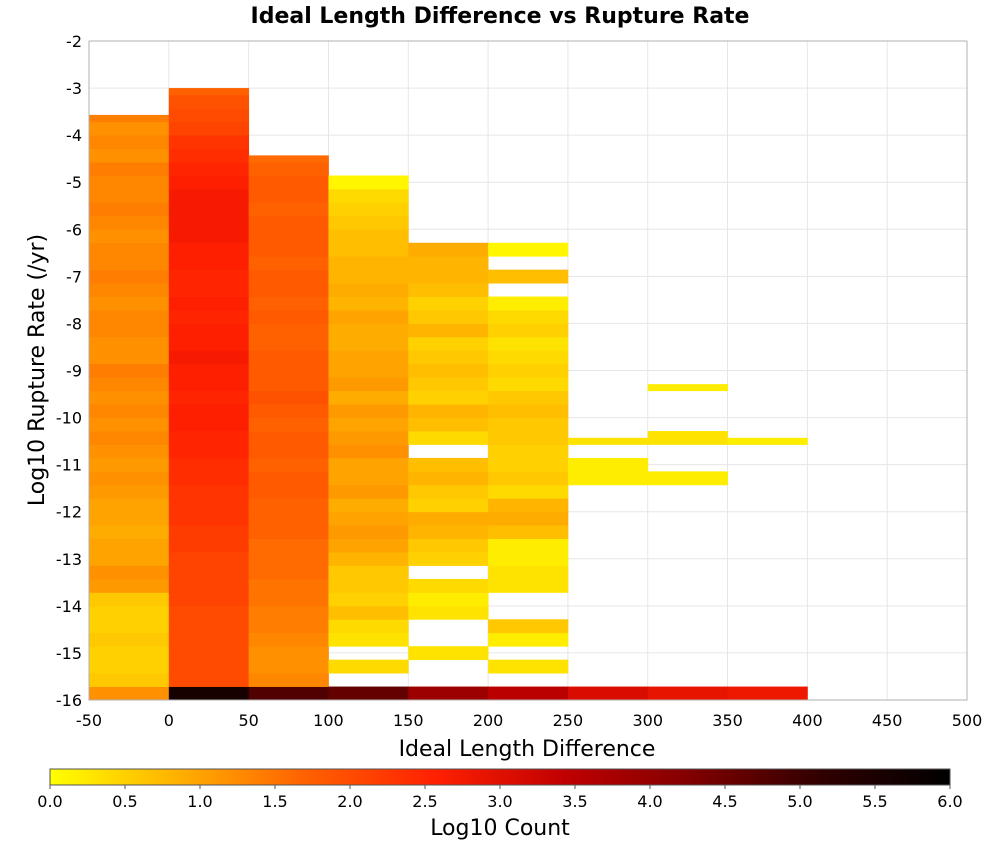 The image size is (1000, 850). What do you see at coordinates (69, 512) in the screenshot?
I see `y-tick-label: -12` at bounding box center [69, 512].